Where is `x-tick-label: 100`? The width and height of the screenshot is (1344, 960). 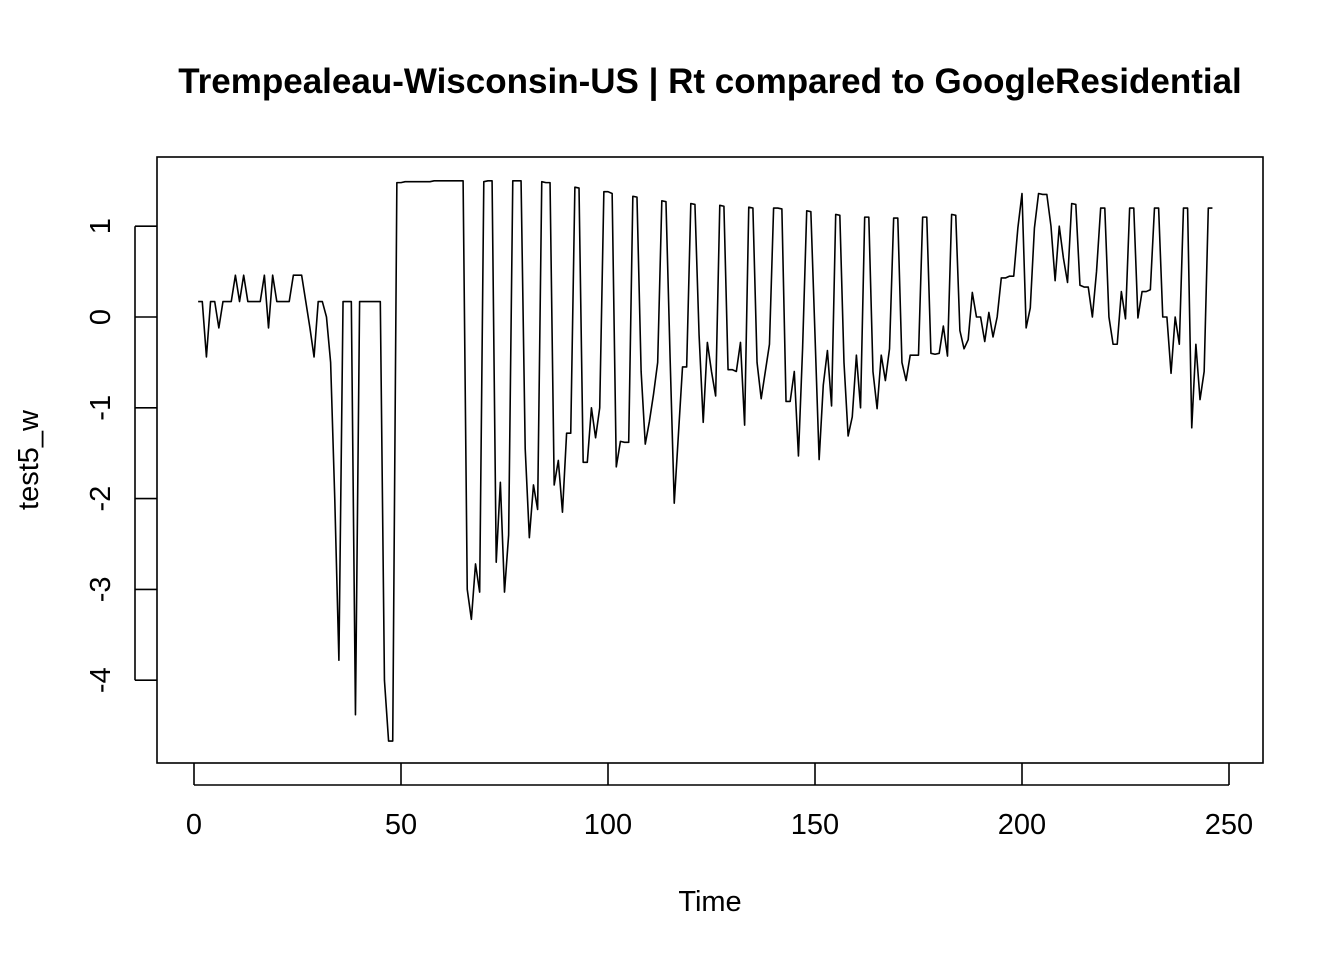
x-tick-label: 100 is located at coordinates (608, 825).